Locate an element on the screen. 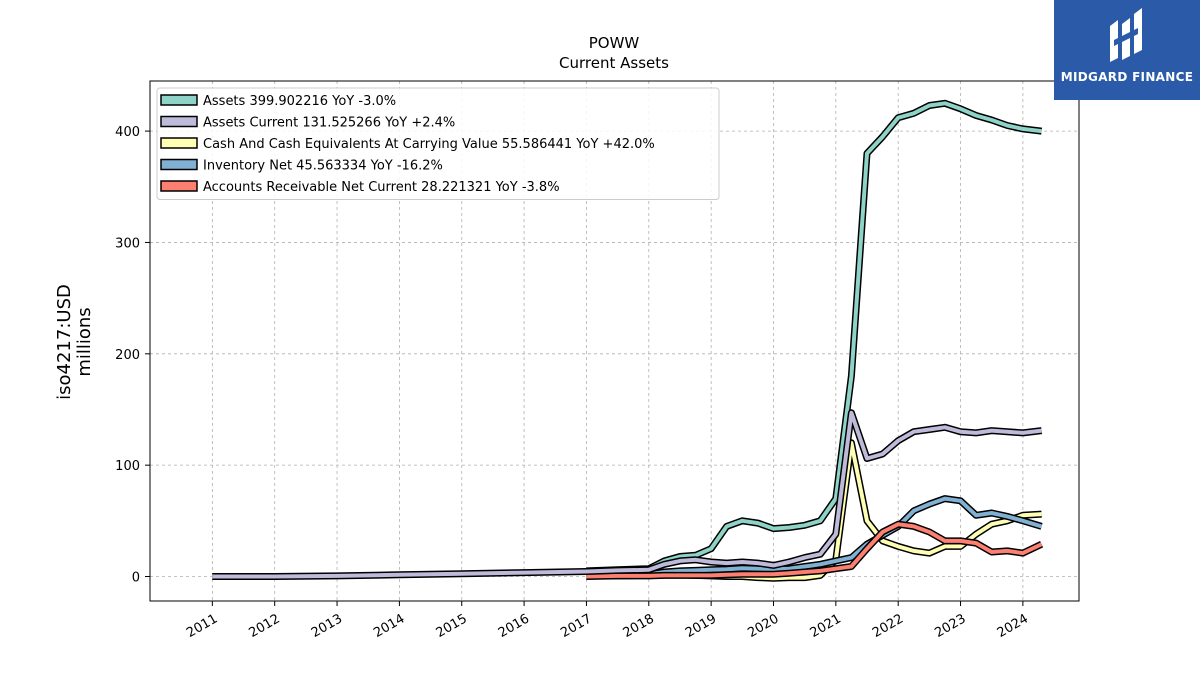  y-tick-label: 300 is located at coordinates (127, 243).